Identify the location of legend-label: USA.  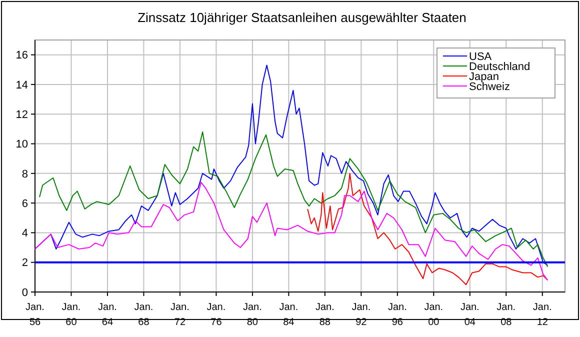
(480, 56).